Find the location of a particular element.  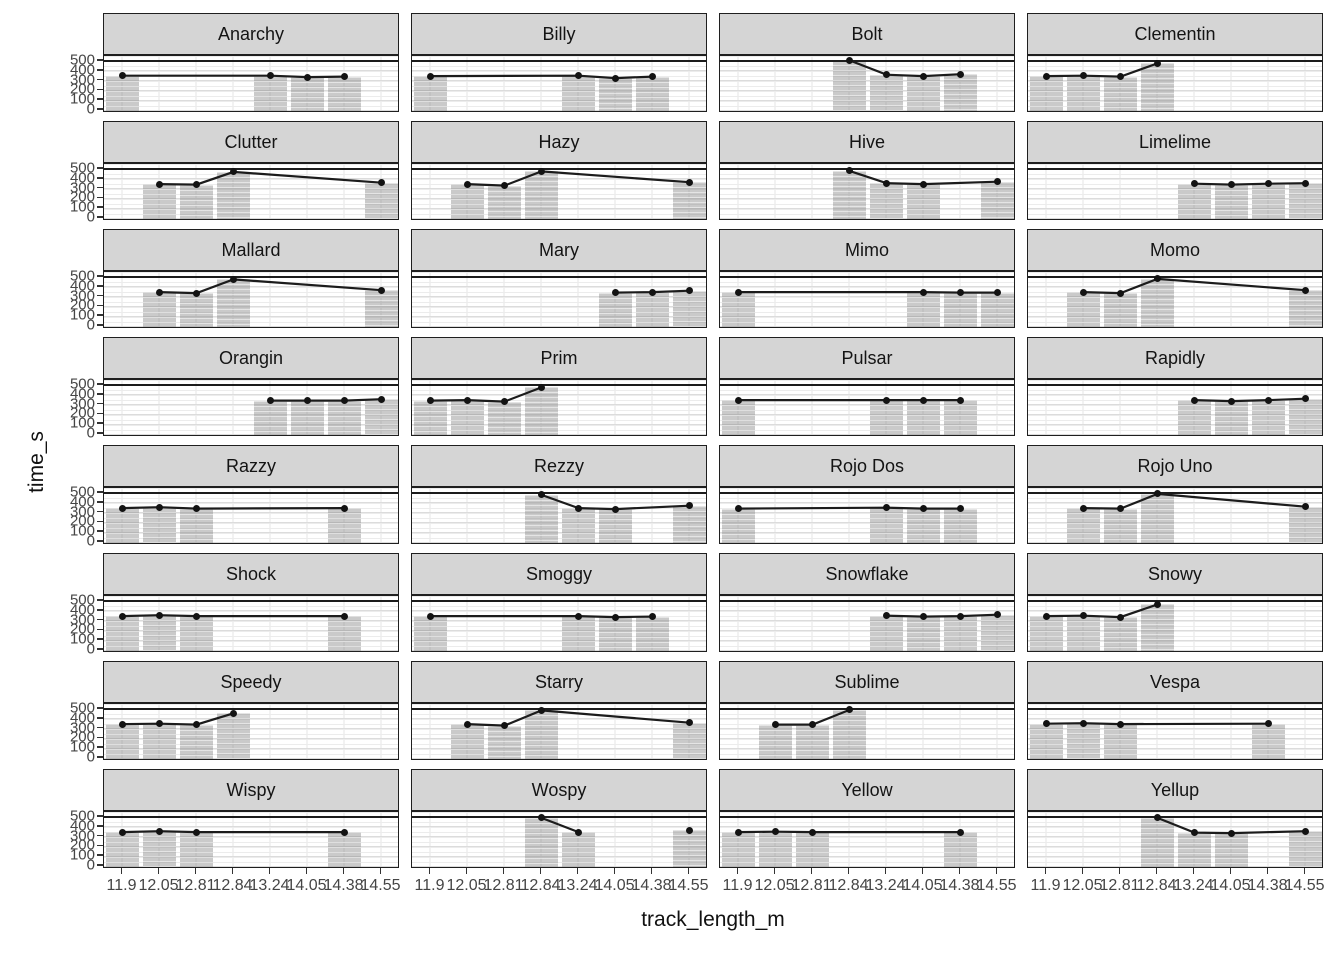

x-axis-tick-label: 14.38 is located at coordinates (651, 885).